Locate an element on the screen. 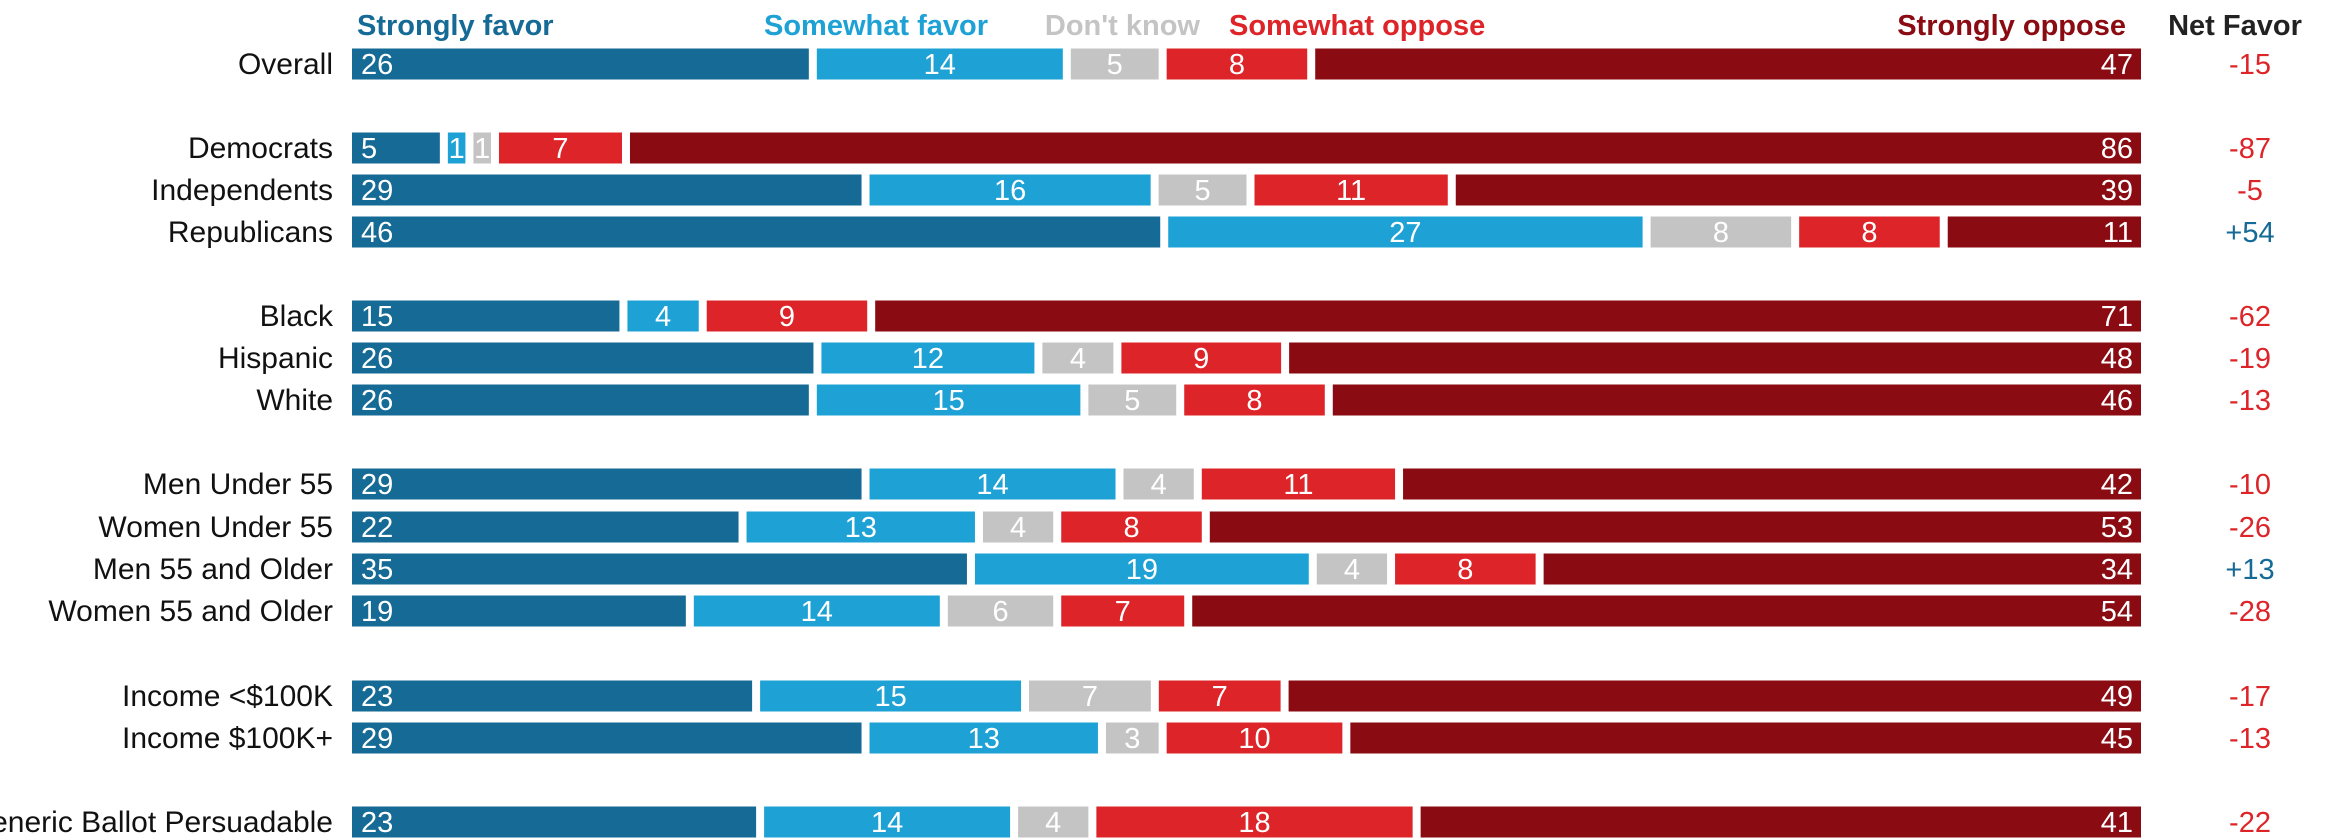  bar-value-strongly-oppose: 86 is located at coordinates (2117, 149).